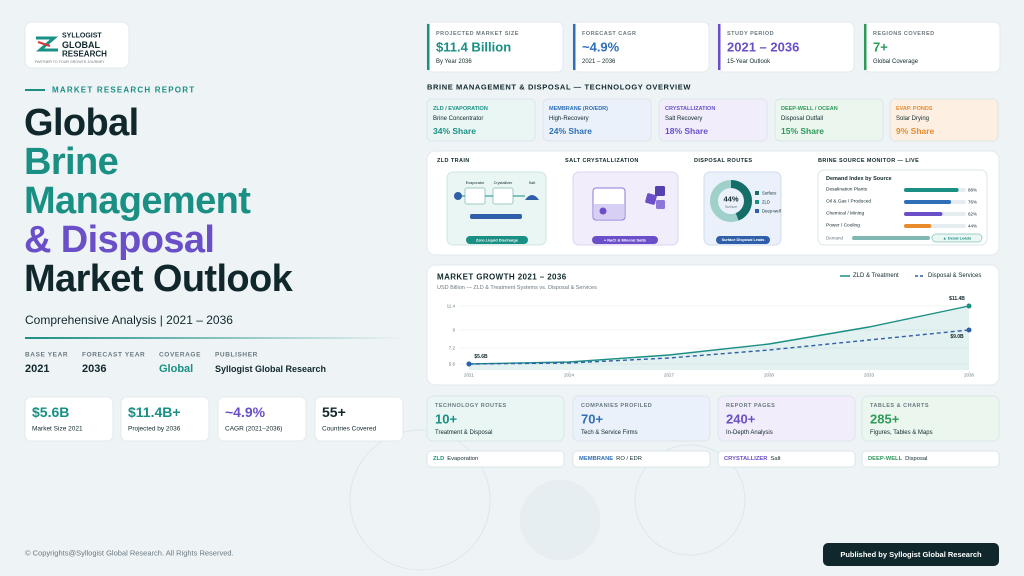  What do you see at coordinates (972, 202) in the screenshot?
I see `monitor-value: 76%` at bounding box center [972, 202].